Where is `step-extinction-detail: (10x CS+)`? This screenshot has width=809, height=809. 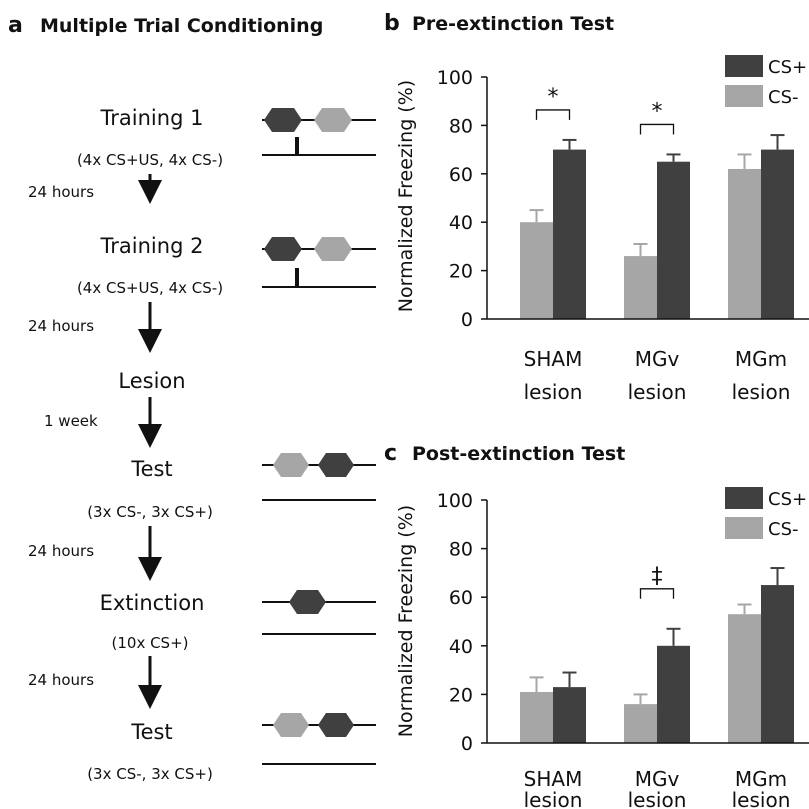
step-extinction-detail: (10x CS+) is located at coordinates (150, 643).